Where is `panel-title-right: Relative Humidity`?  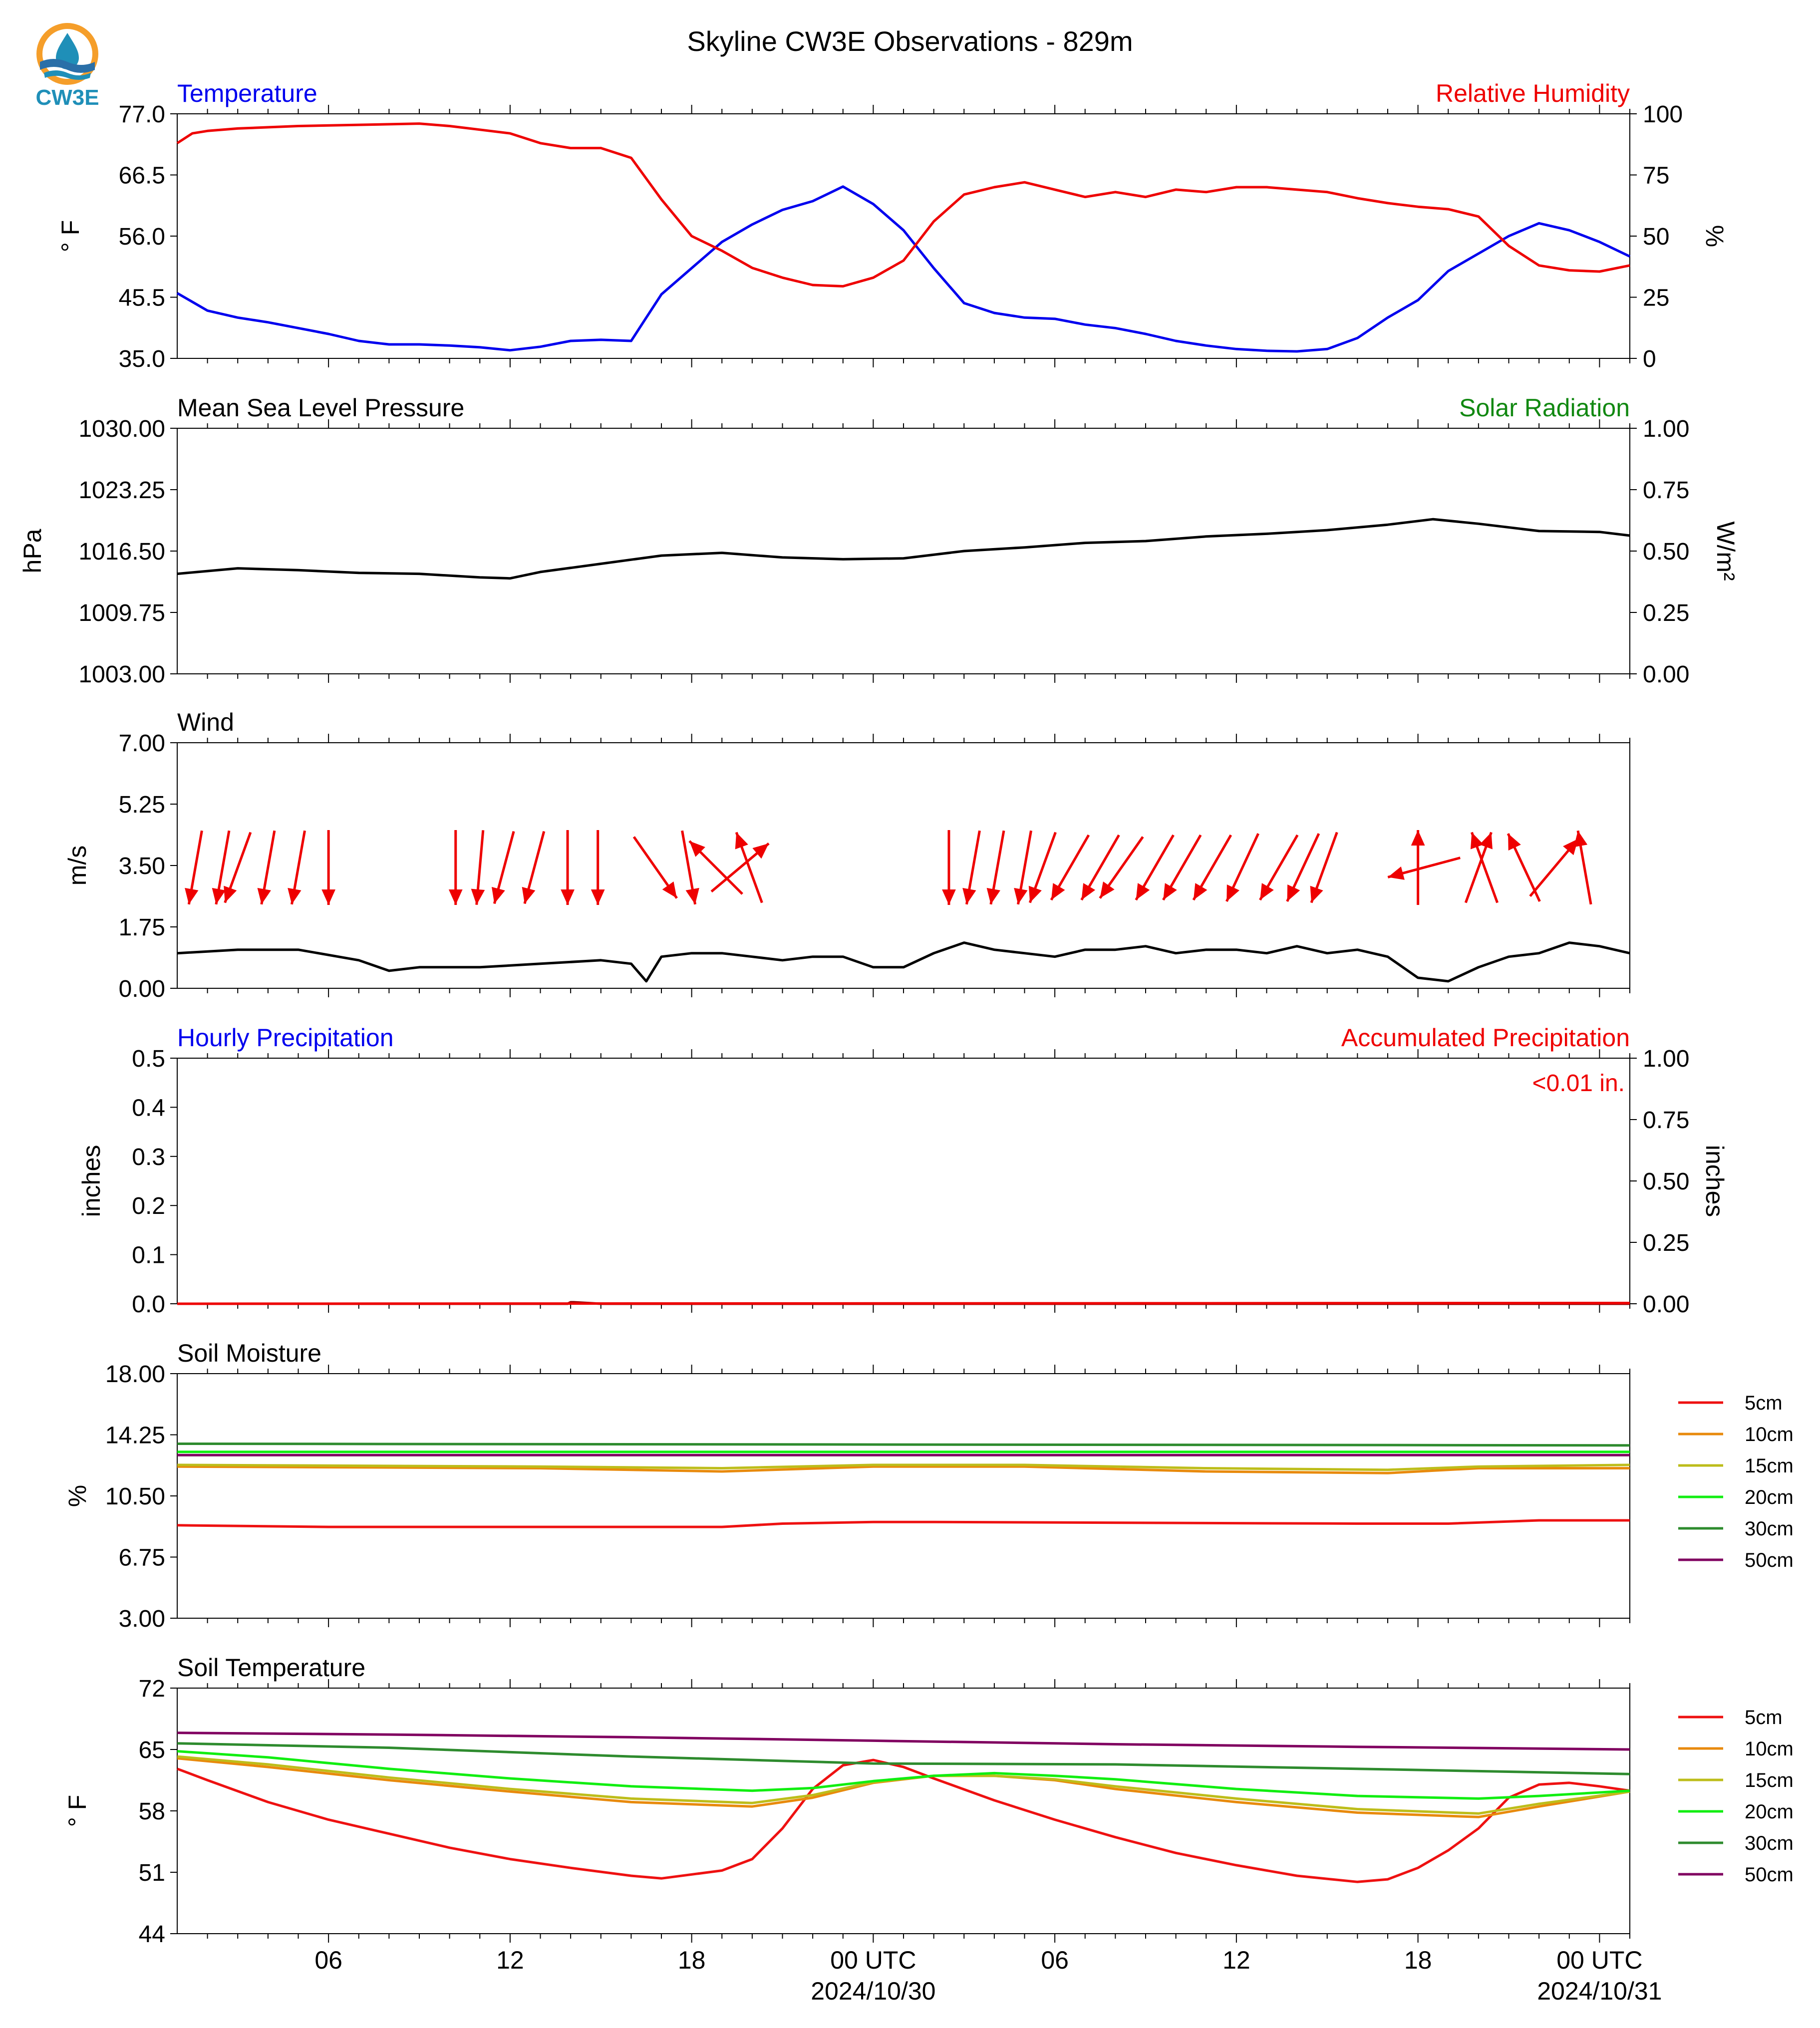 panel-title-right: Relative Humidity is located at coordinates (1533, 93).